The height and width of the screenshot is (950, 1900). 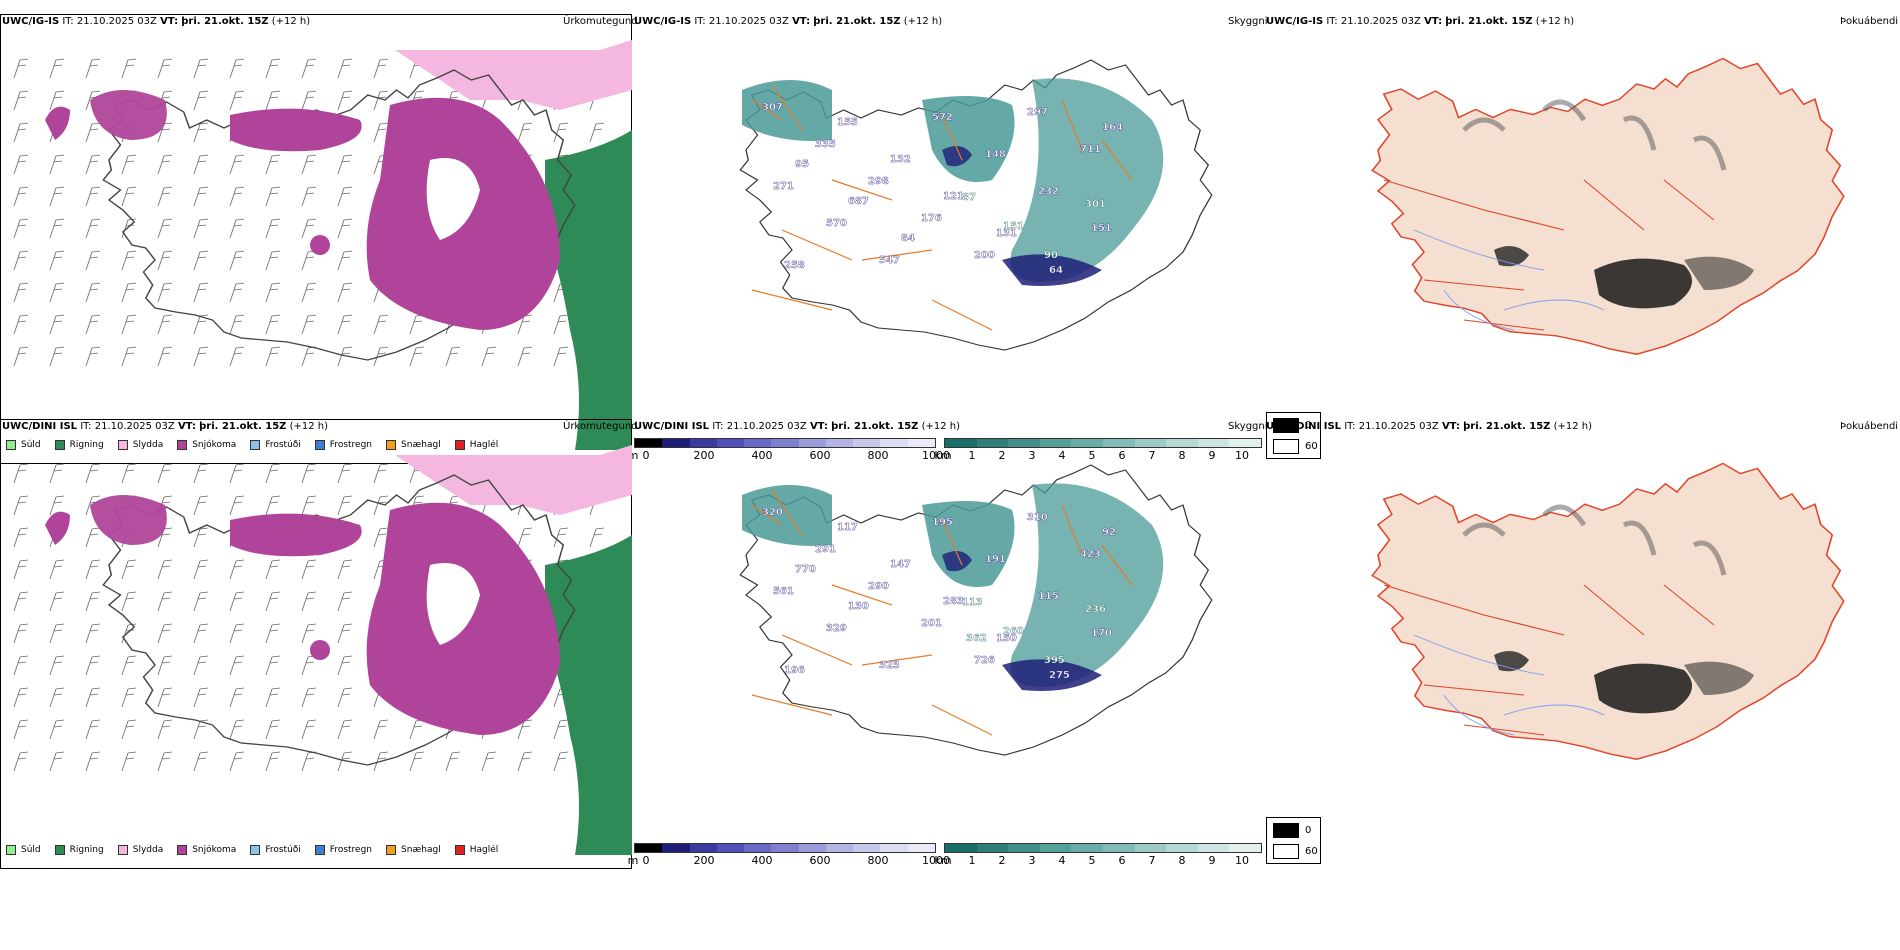 I want to click on colorbar-tick: 8, so click(x=1182, y=455).